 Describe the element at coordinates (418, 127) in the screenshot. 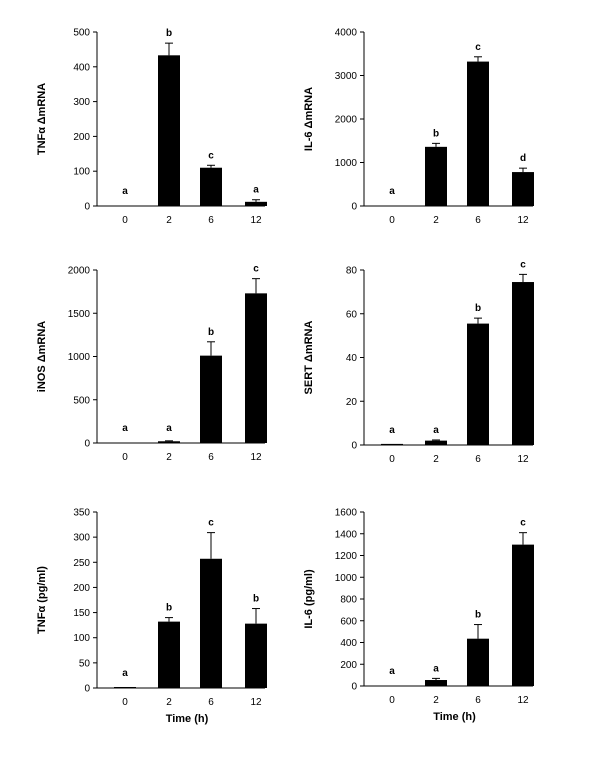

I see `chart-panel-2: 0 1000 2000 3000 4000 0 a 2 b 6 c 12 d IL-6 ΔmRNA` at that location.